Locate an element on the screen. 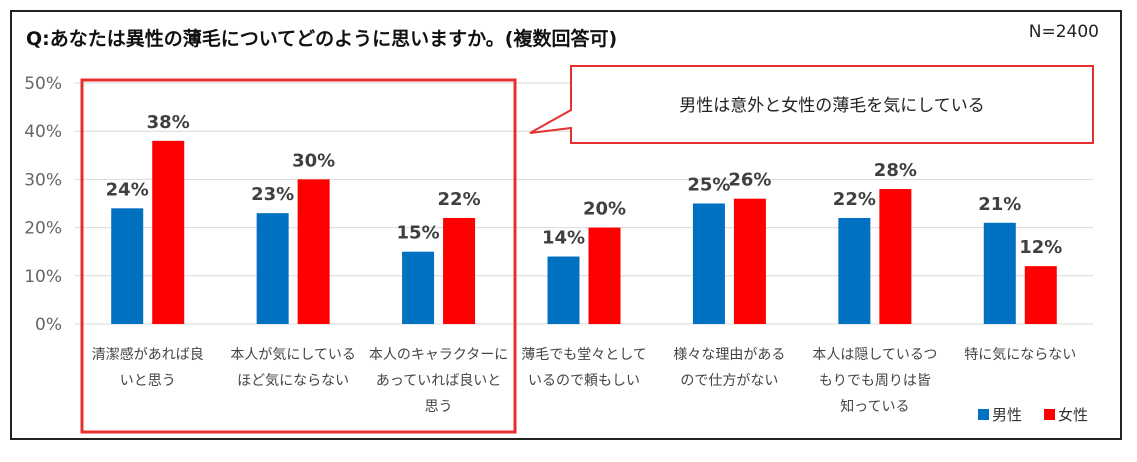 The height and width of the screenshot is (462, 1137). legend-label-female: 女性 is located at coordinates (1073, 415).